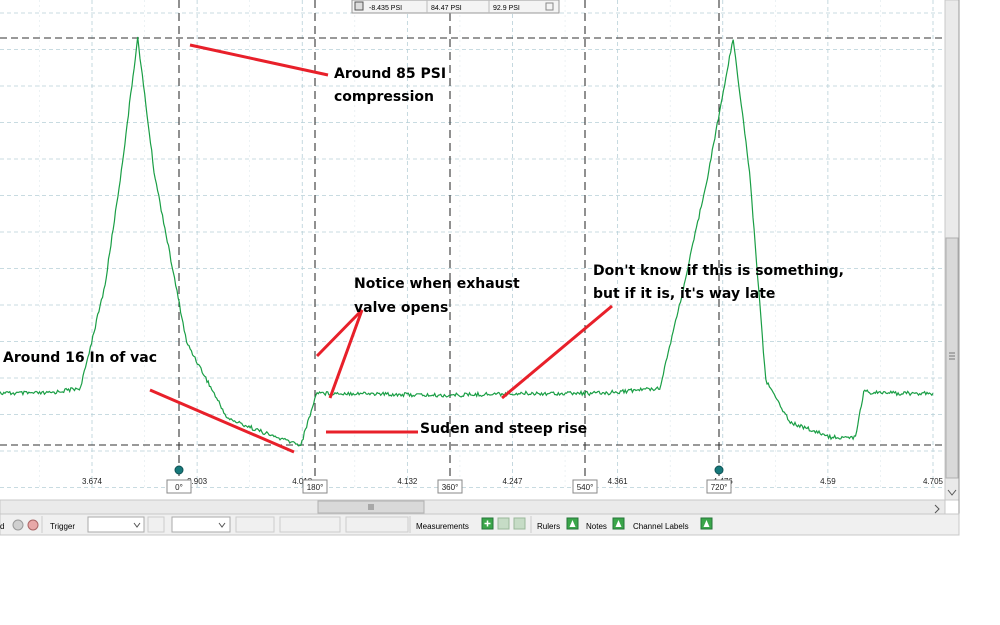  Describe the element at coordinates (33, 525) in the screenshot. I see `stop-icon` at that location.